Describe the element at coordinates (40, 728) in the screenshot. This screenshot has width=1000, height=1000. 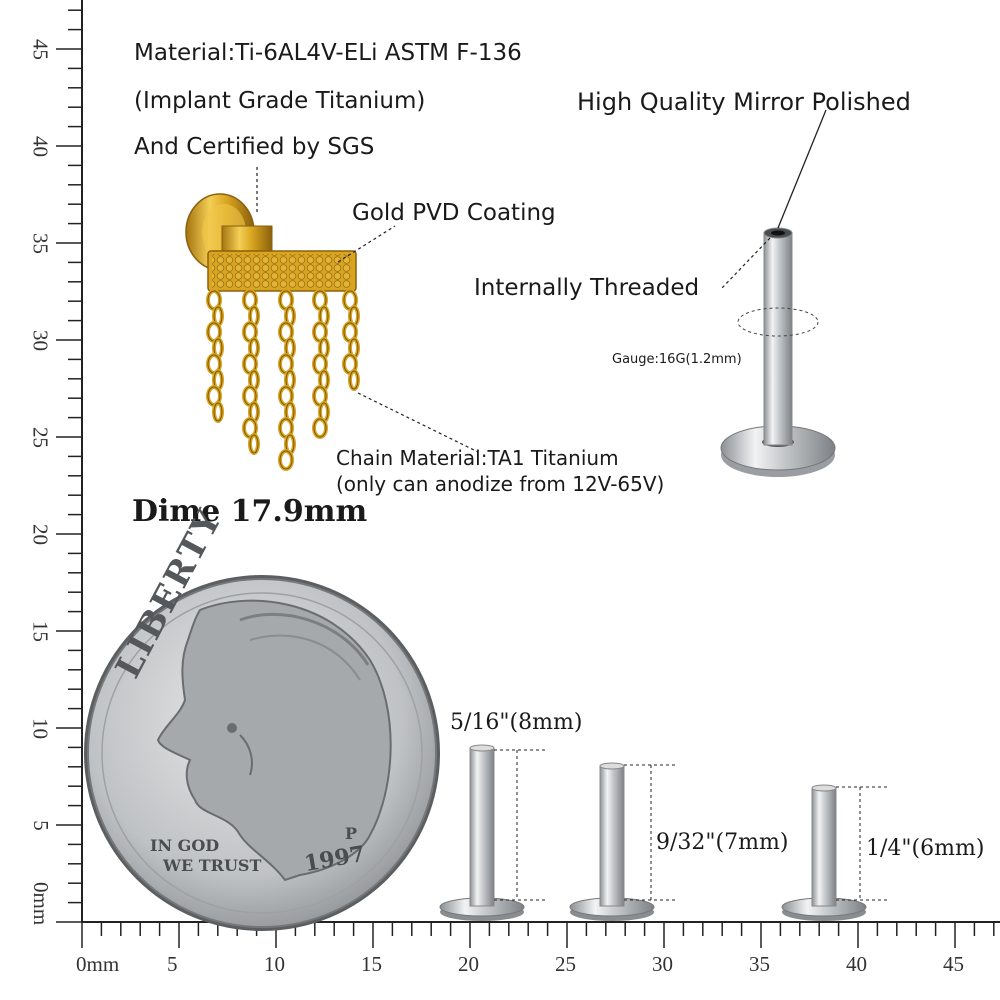
I see `ruler-left-label: 10` at that location.